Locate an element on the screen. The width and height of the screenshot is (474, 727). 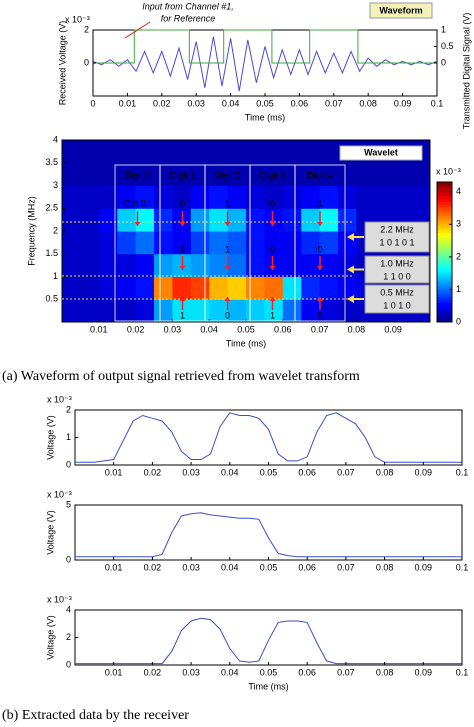
digit-label: Digit 3 is located at coordinates (273, 175).